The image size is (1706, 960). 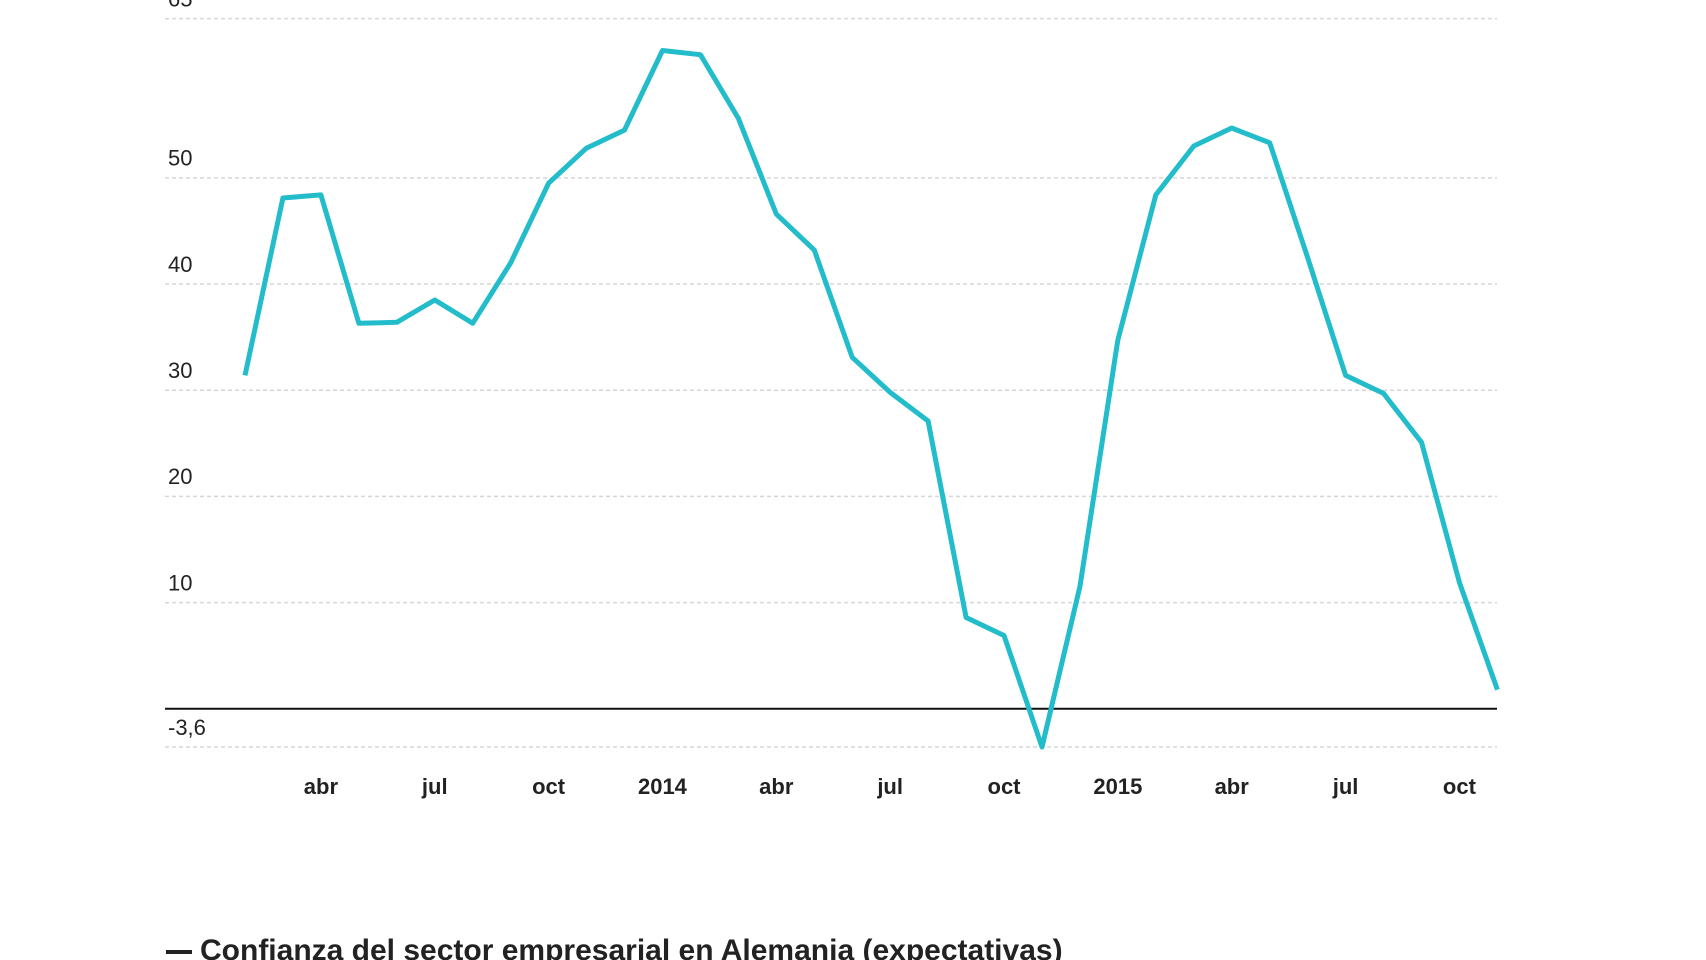 I want to click on y-tick-label: 20, so click(x=180, y=476).